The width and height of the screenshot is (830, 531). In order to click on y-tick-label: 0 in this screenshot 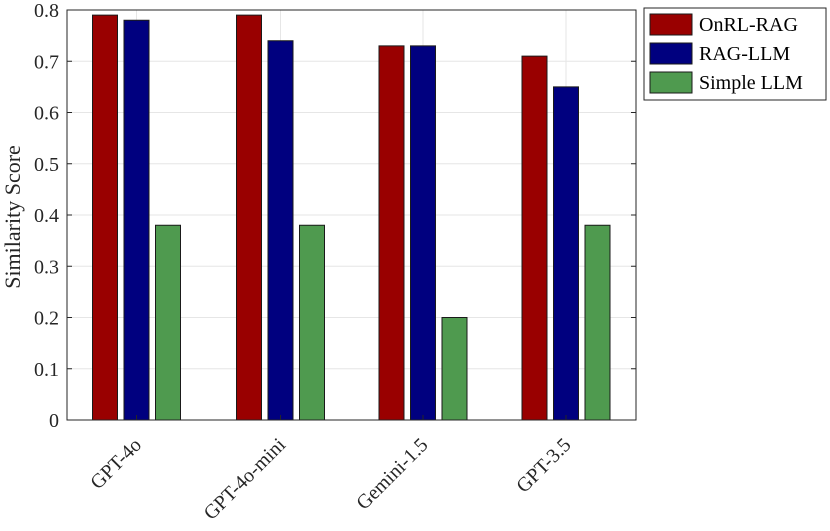, I will do `click(54, 421)`.